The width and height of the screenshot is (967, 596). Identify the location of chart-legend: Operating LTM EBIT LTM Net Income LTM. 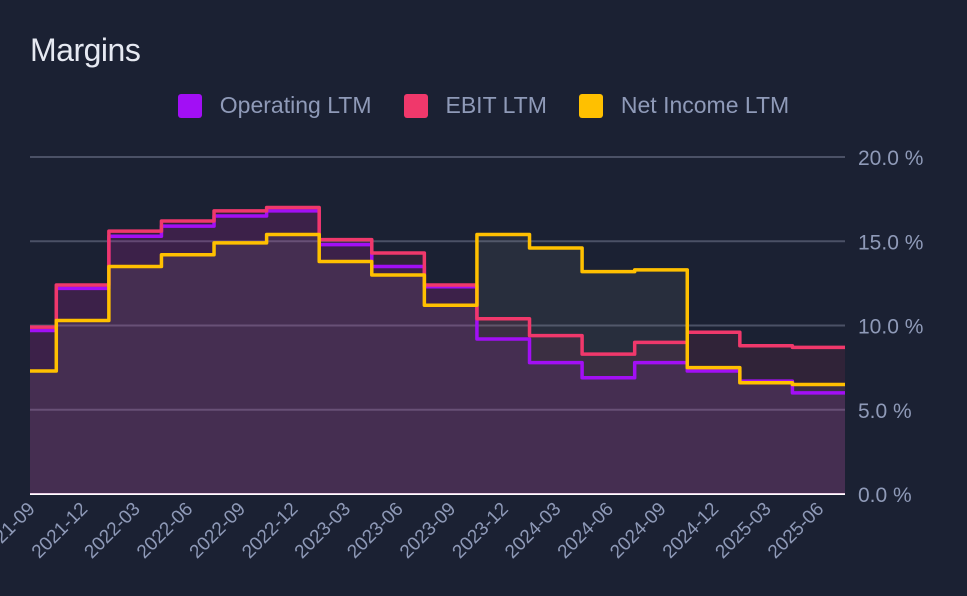
(483, 105).